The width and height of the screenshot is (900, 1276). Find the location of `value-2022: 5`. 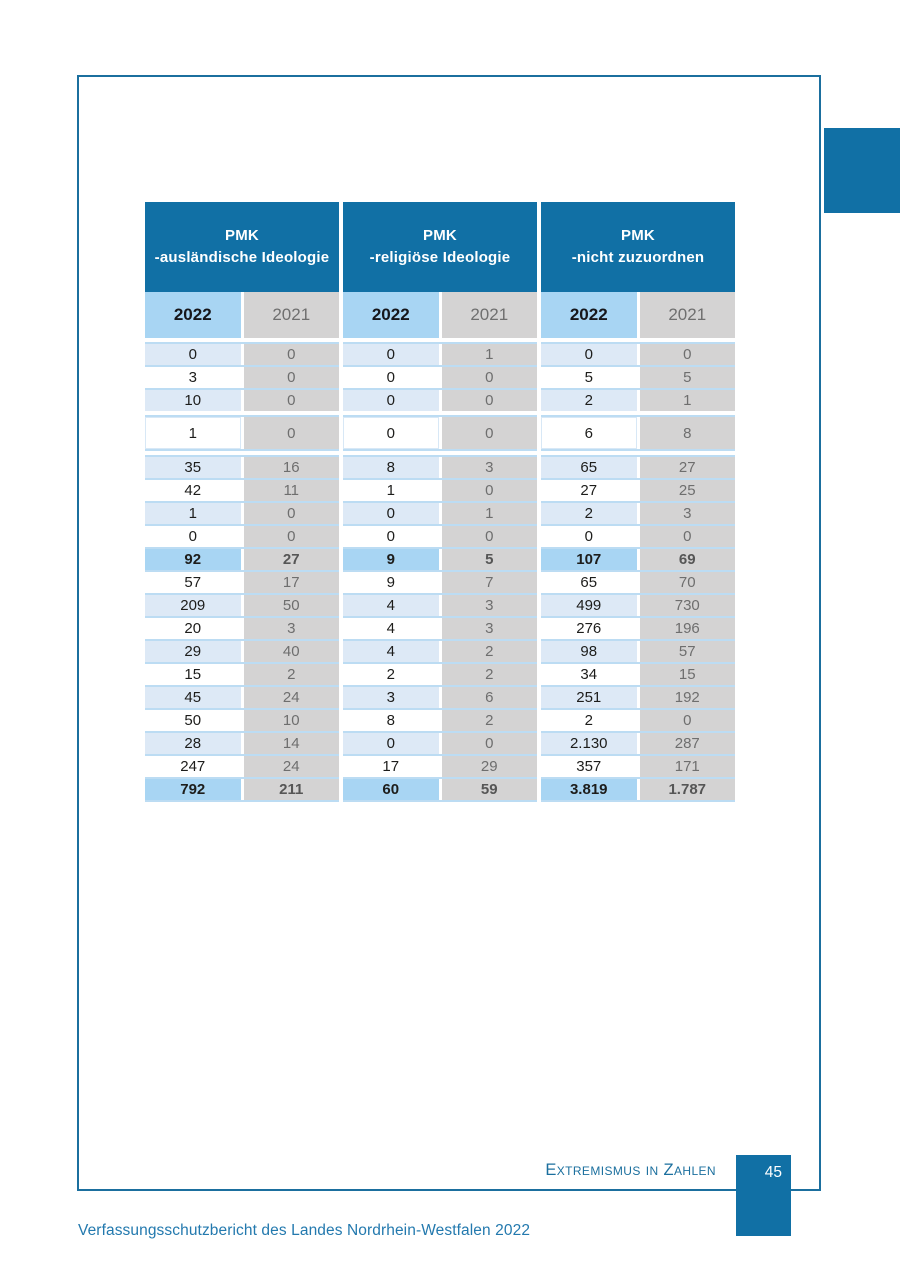

value-2022: 5 is located at coordinates (589, 377).